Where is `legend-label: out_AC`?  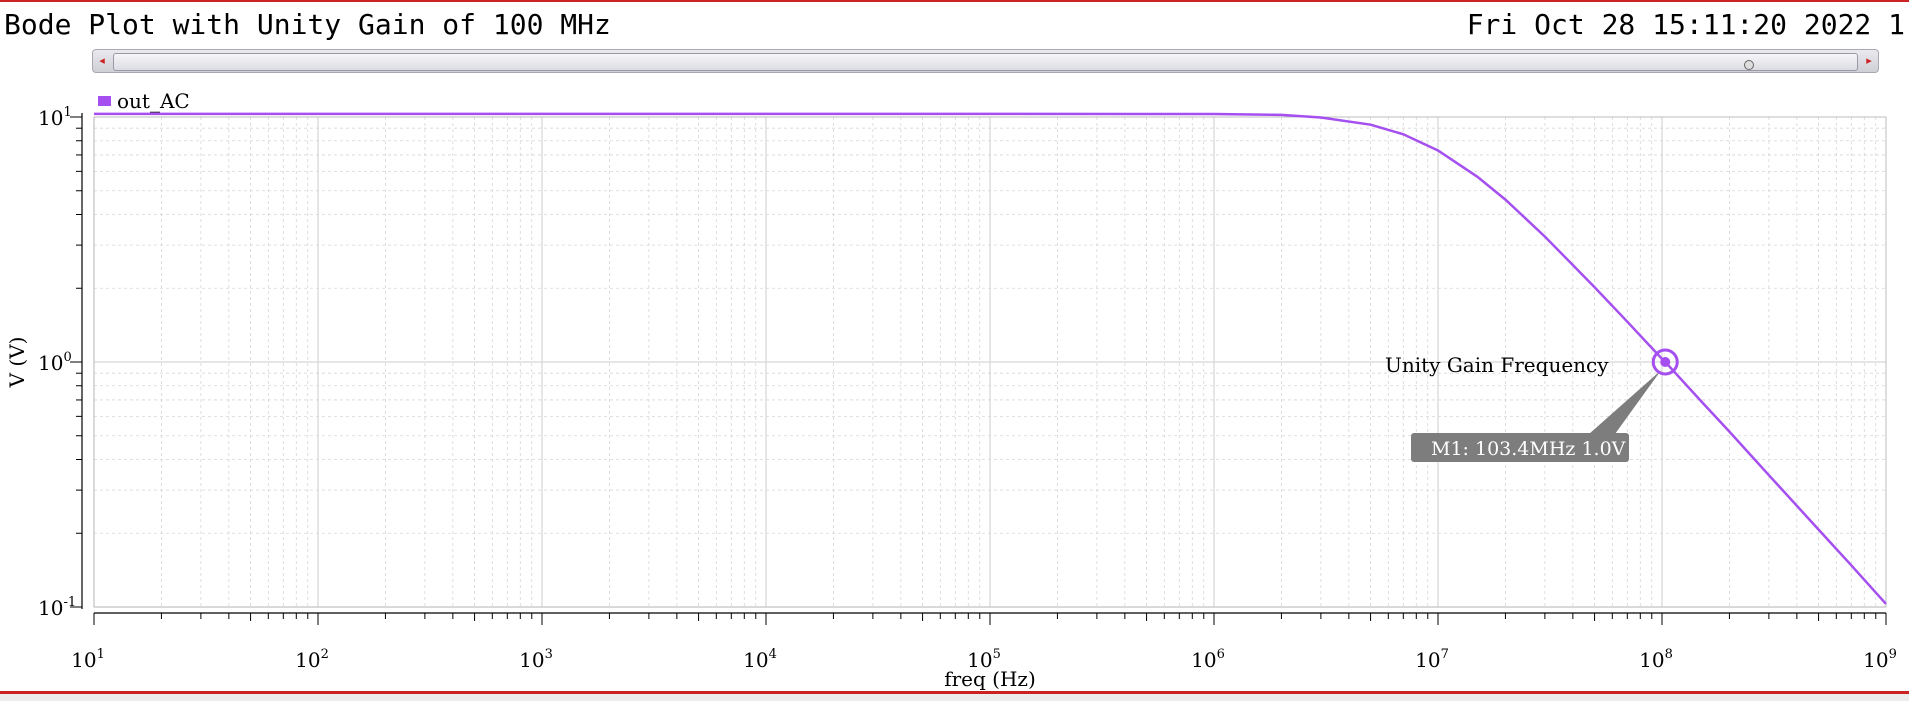
legend-label: out_AC is located at coordinates (153, 101).